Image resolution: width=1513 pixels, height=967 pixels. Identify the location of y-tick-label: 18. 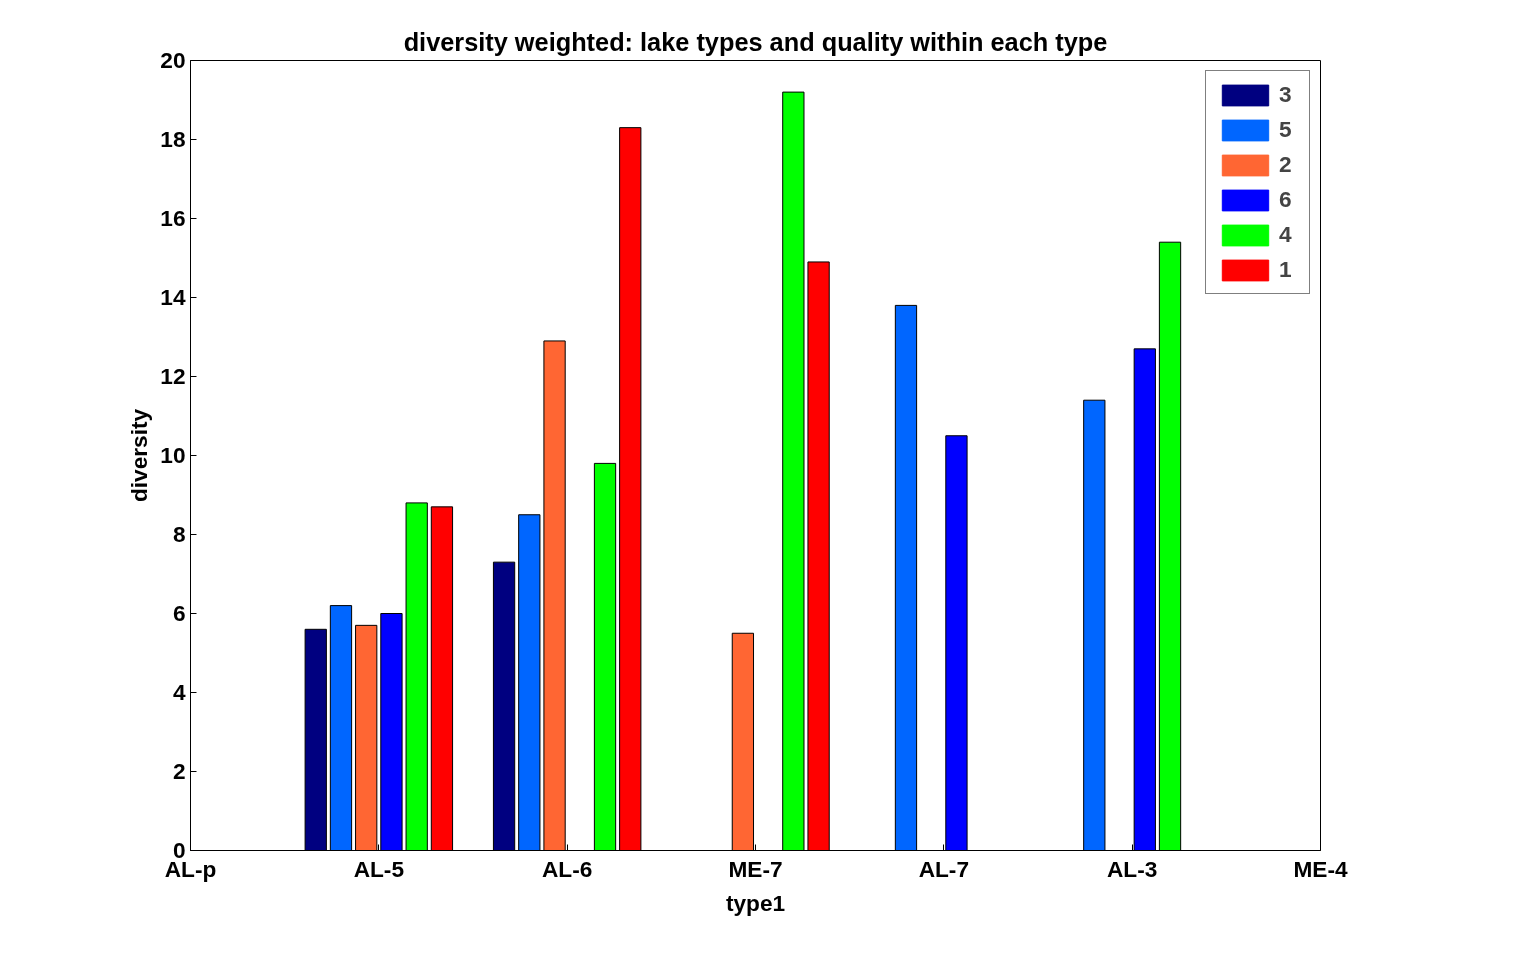
(173, 139).